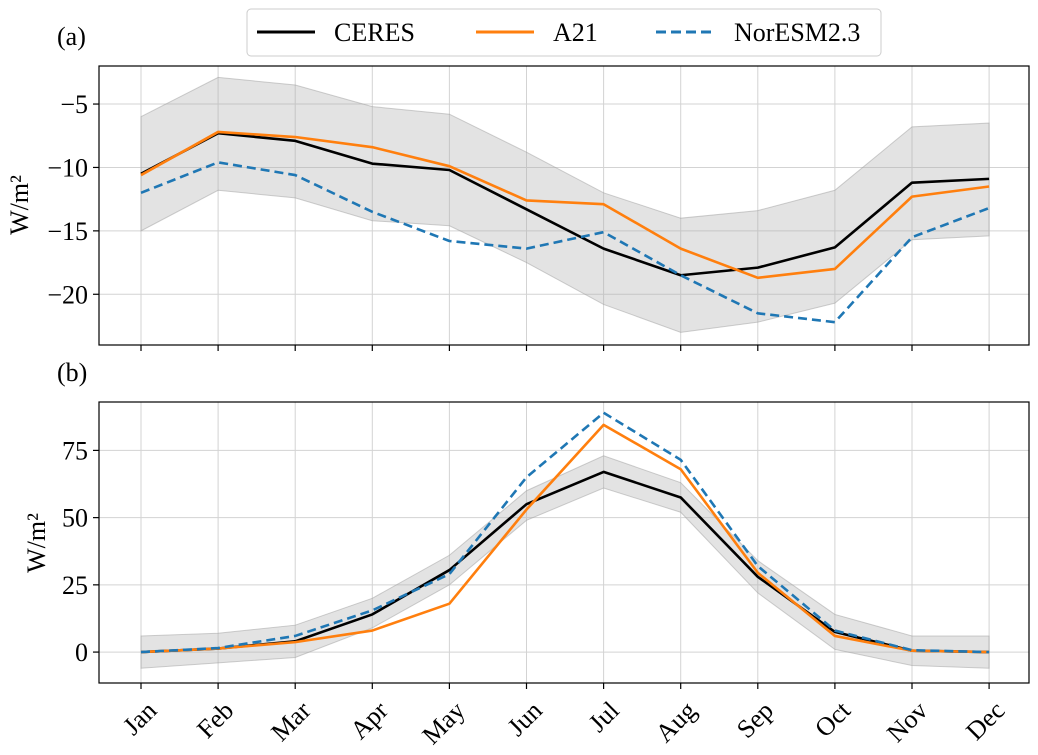  Describe the element at coordinates (67, 294) in the screenshot. I see `ytick-label-a: −20` at that location.